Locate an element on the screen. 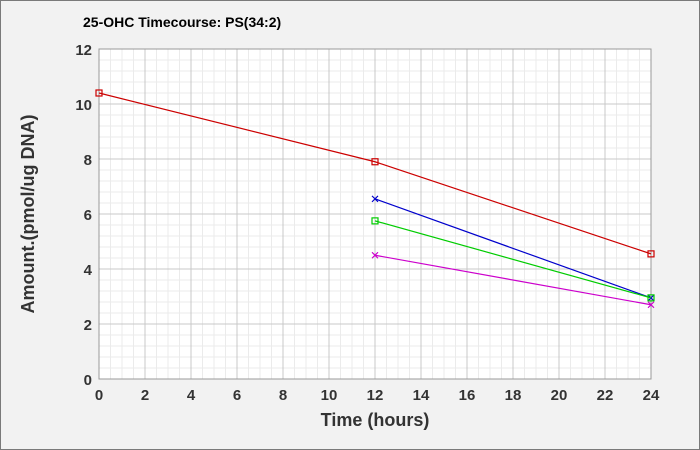 Image resolution: width=700 pixels, height=450 pixels. y-axis-label: Amount.(pmol/ug DNA) is located at coordinates (28, 214).